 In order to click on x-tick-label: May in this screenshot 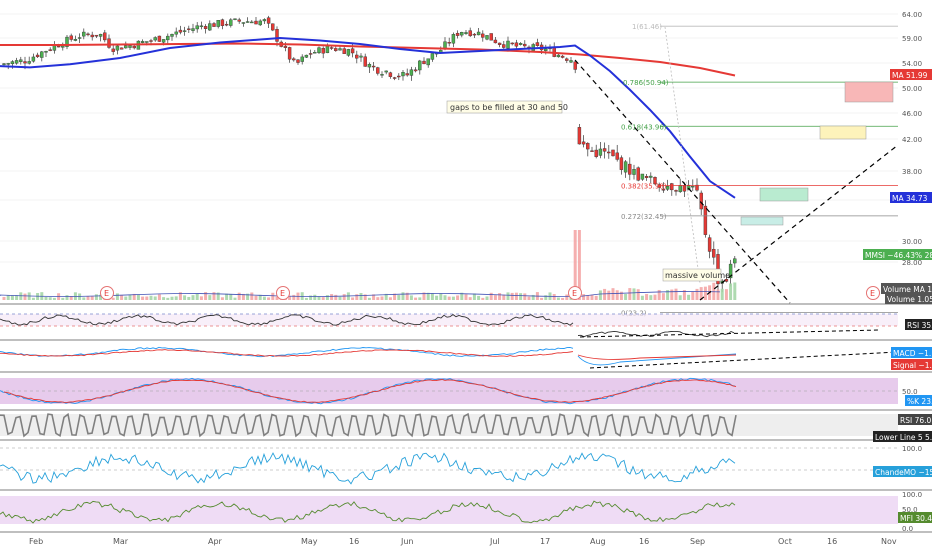, I will do `click(309, 541)`.